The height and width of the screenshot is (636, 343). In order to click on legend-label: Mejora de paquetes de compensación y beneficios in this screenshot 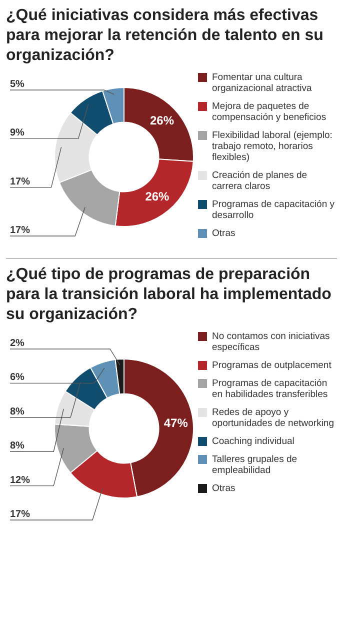, I will do `click(270, 112)`.